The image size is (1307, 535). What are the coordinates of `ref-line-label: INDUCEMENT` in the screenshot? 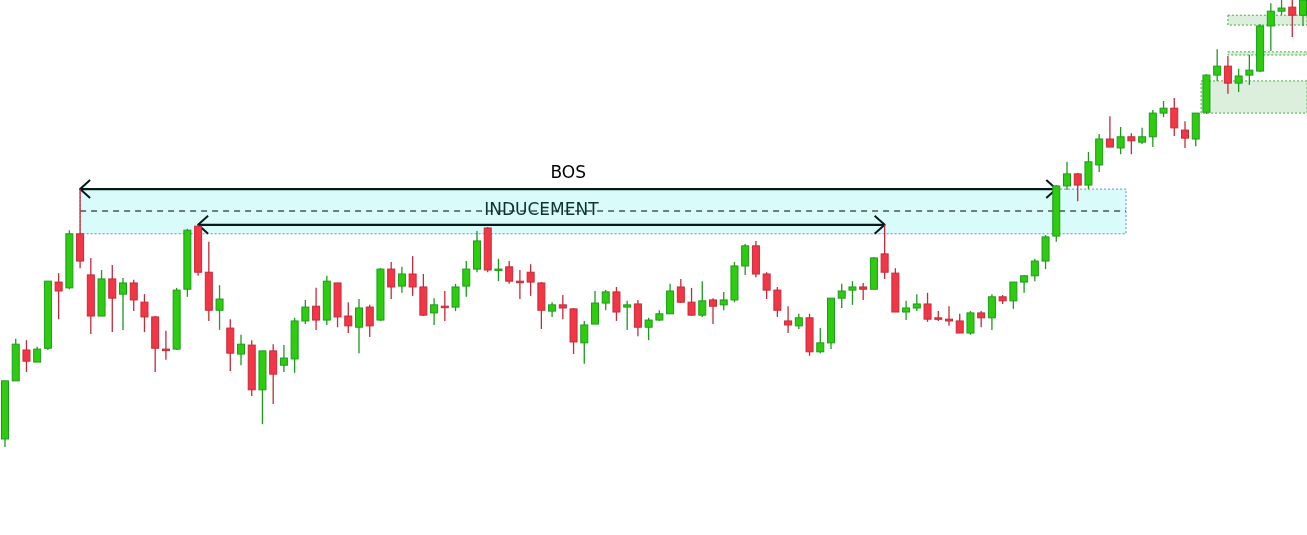 It's located at (542, 208).